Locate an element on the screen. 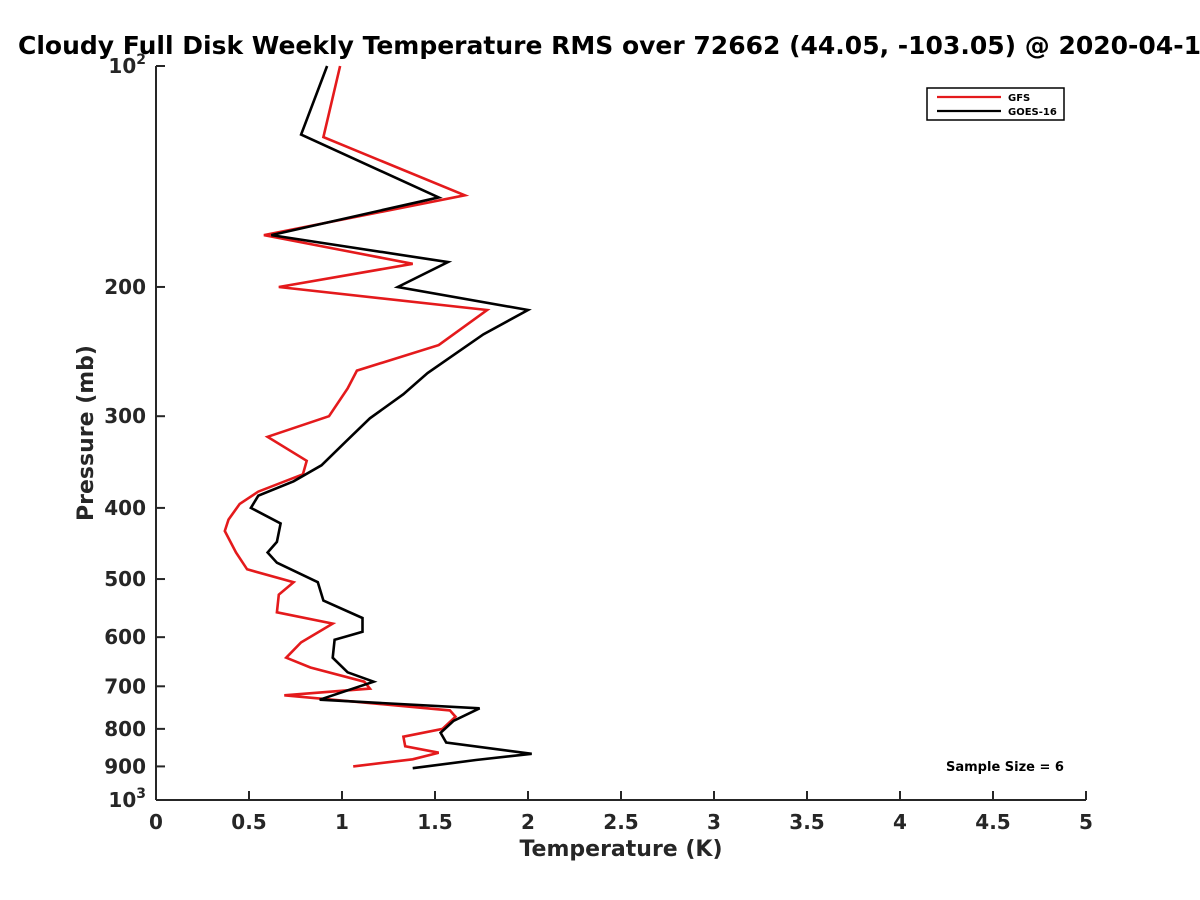 The image size is (1200, 900). x-tick-label: 1.5 is located at coordinates (434, 822).